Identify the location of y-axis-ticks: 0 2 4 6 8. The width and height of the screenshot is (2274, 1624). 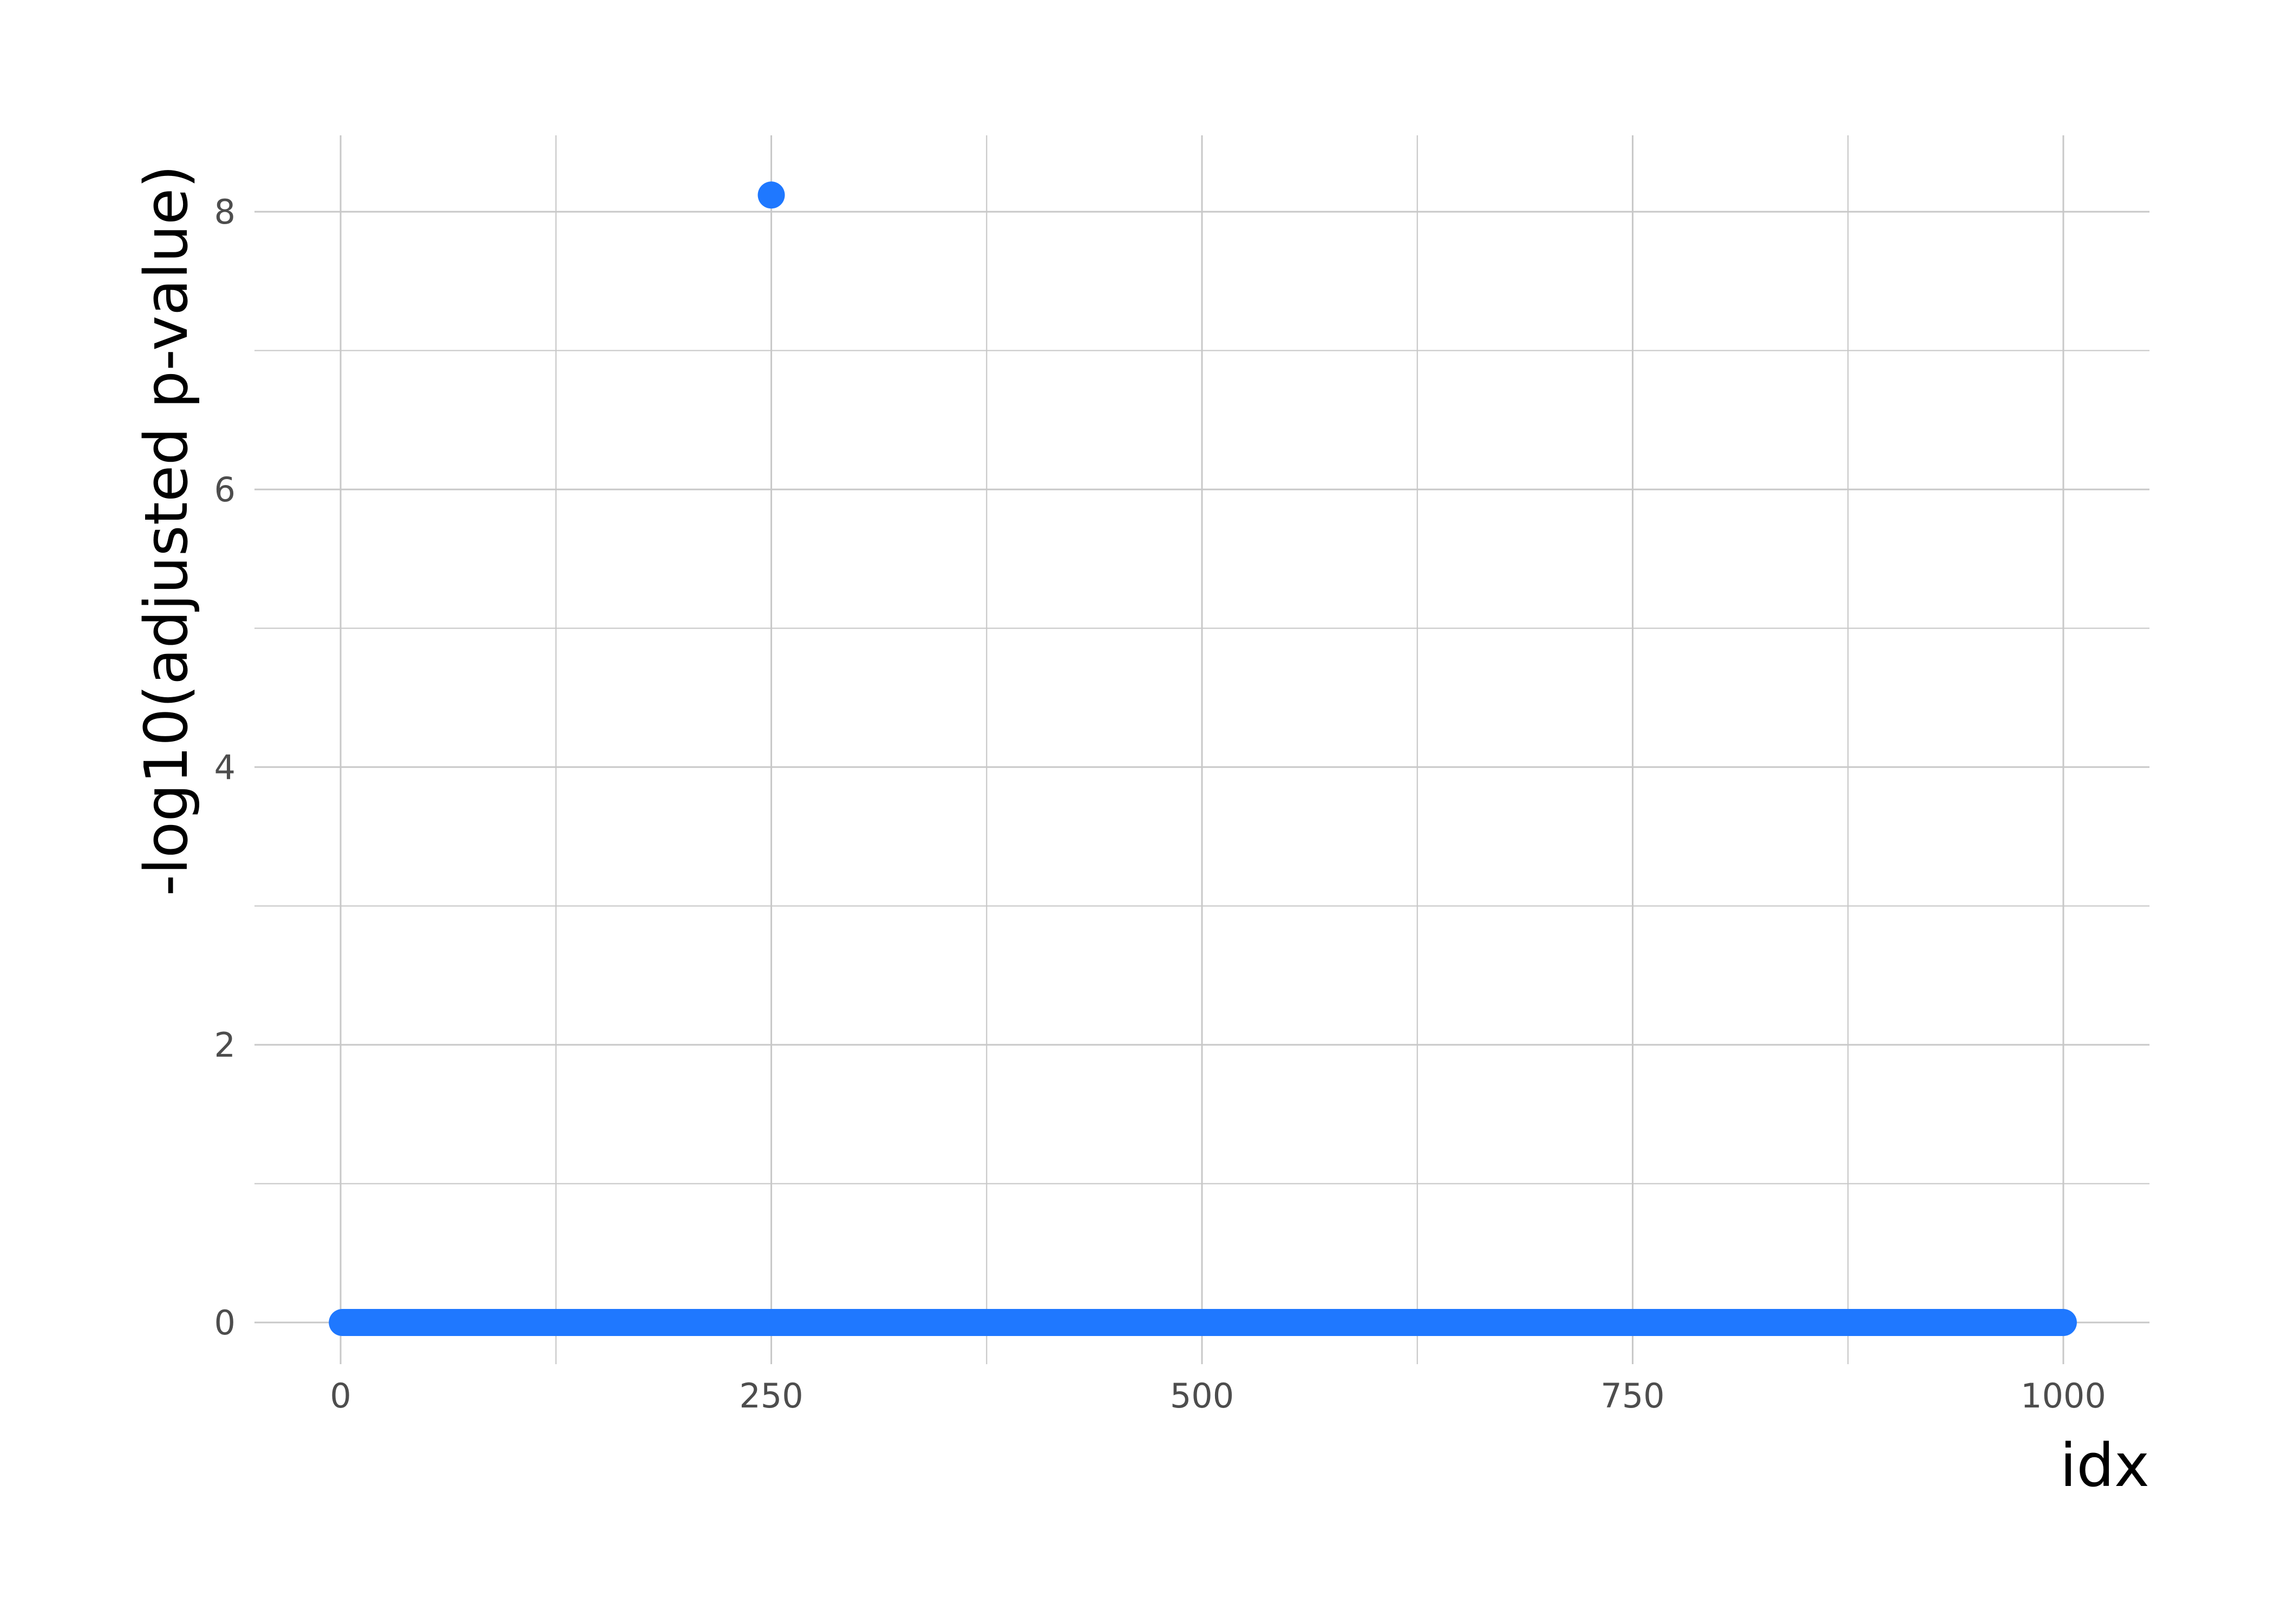
(225, 767).